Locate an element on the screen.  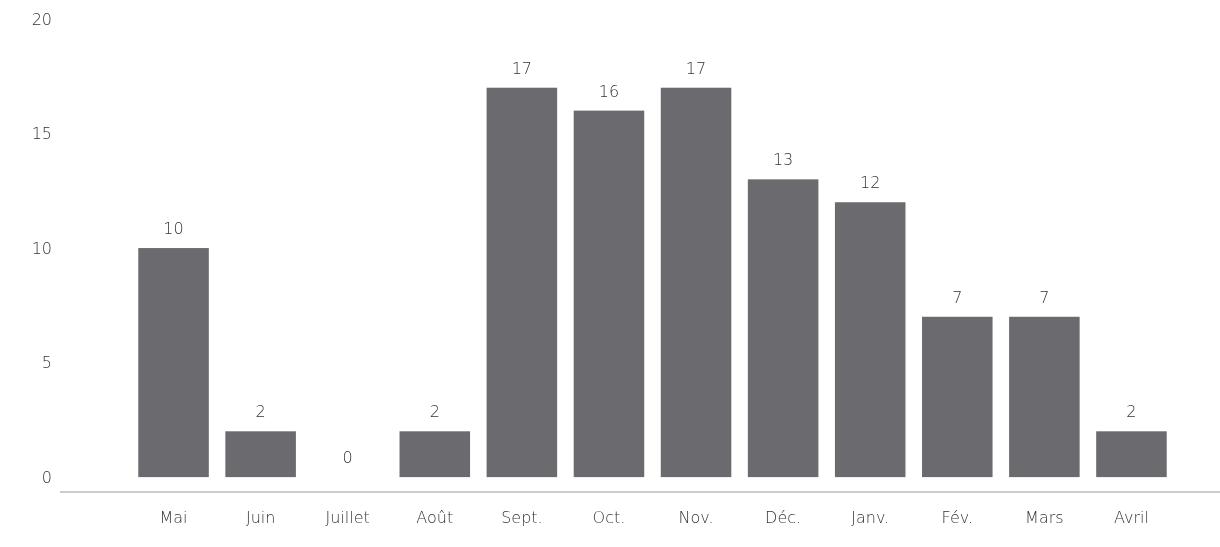
y-tick-label: 5 is located at coordinates (46, 363).